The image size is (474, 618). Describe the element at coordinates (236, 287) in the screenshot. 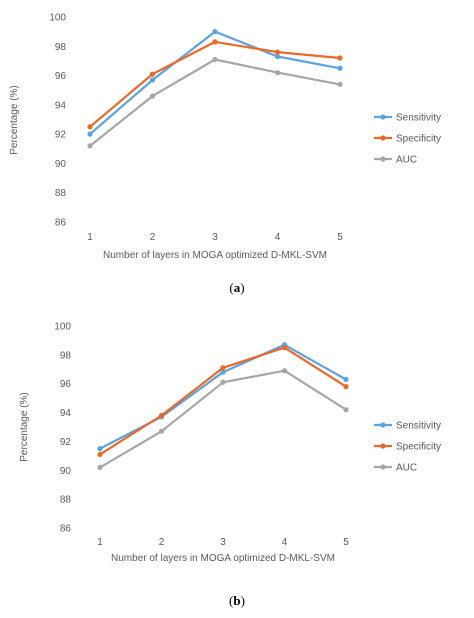

I see `panel-caption: (a)` at that location.